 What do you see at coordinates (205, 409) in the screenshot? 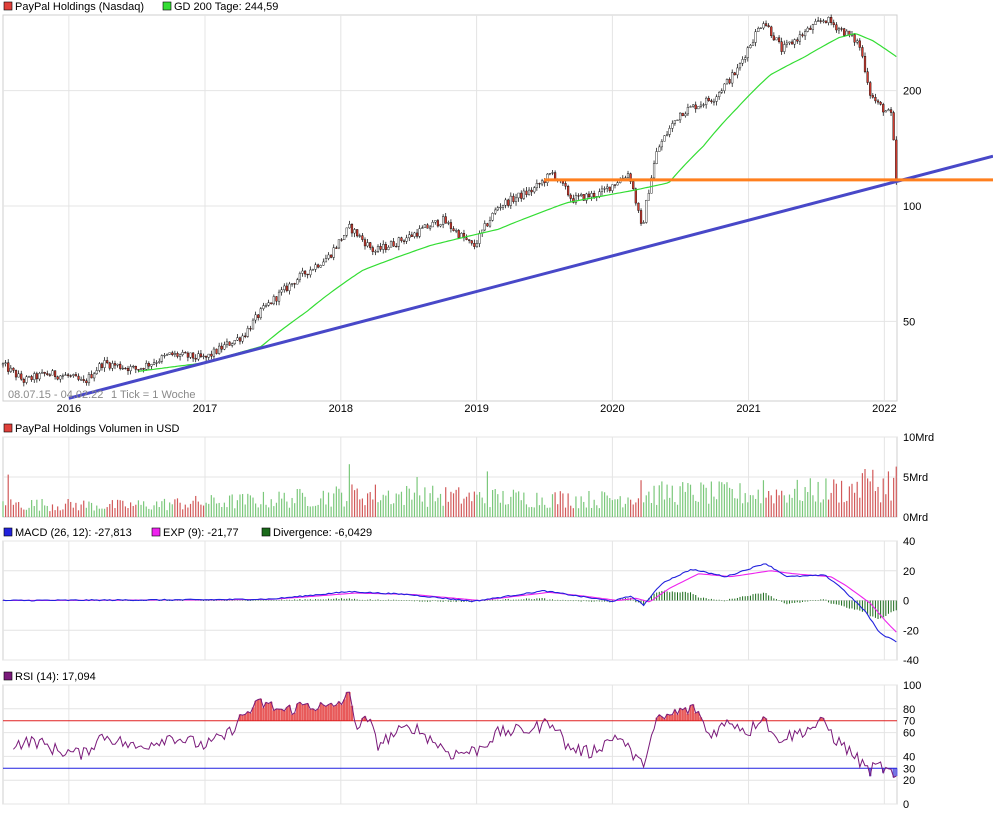
I see `x-tick-label-2017: 2017` at bounding box center [205, 409].